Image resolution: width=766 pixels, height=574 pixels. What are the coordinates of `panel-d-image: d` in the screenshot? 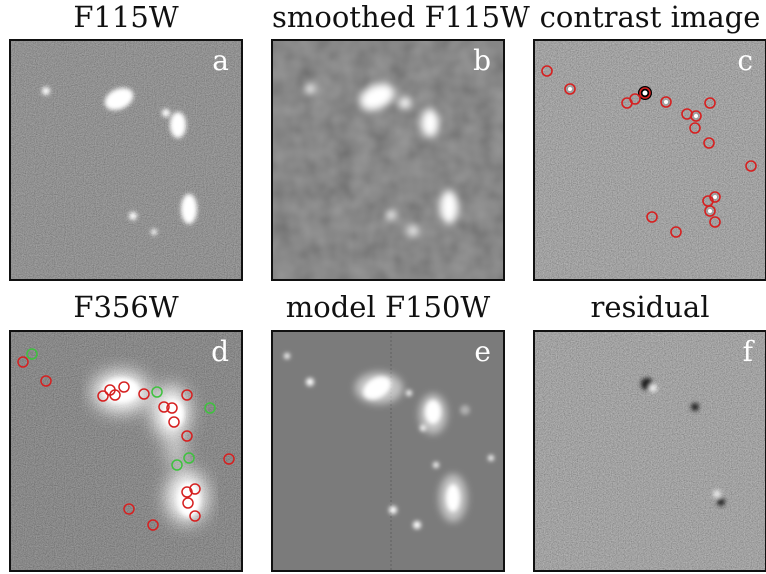 It's located at (126, 451).